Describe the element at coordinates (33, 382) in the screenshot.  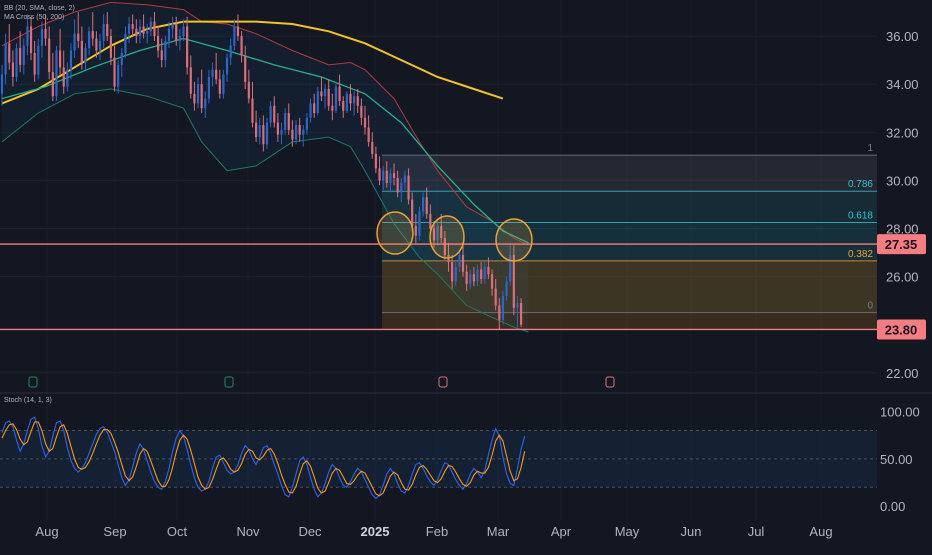
I see `earnings-event-icon` at that location.